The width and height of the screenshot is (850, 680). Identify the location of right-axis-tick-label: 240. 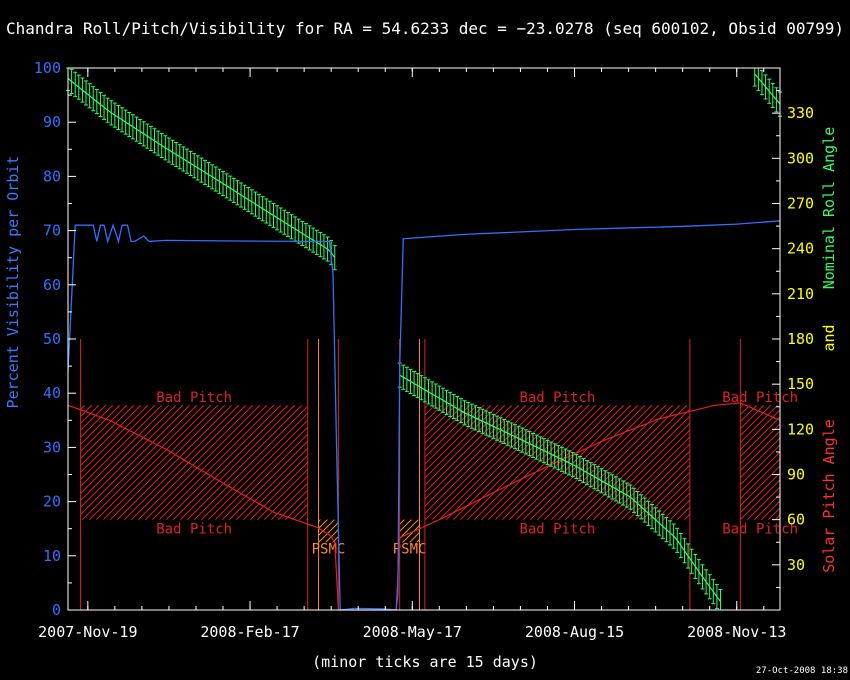
(800, 249).